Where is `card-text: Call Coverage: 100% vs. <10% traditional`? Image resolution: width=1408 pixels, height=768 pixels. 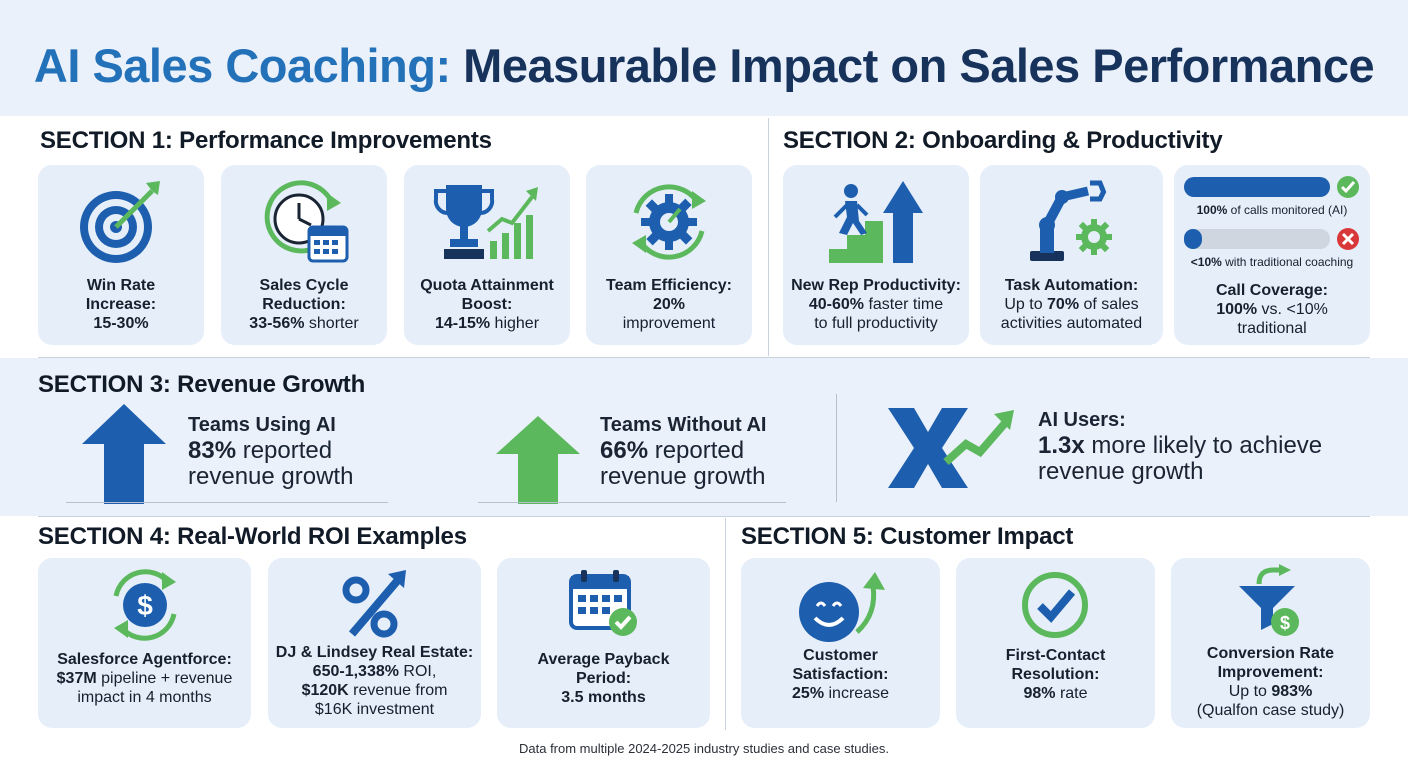 card-text: Call Coverage: 100% vs. <10% traditional is located at coordinates (1272, 309).